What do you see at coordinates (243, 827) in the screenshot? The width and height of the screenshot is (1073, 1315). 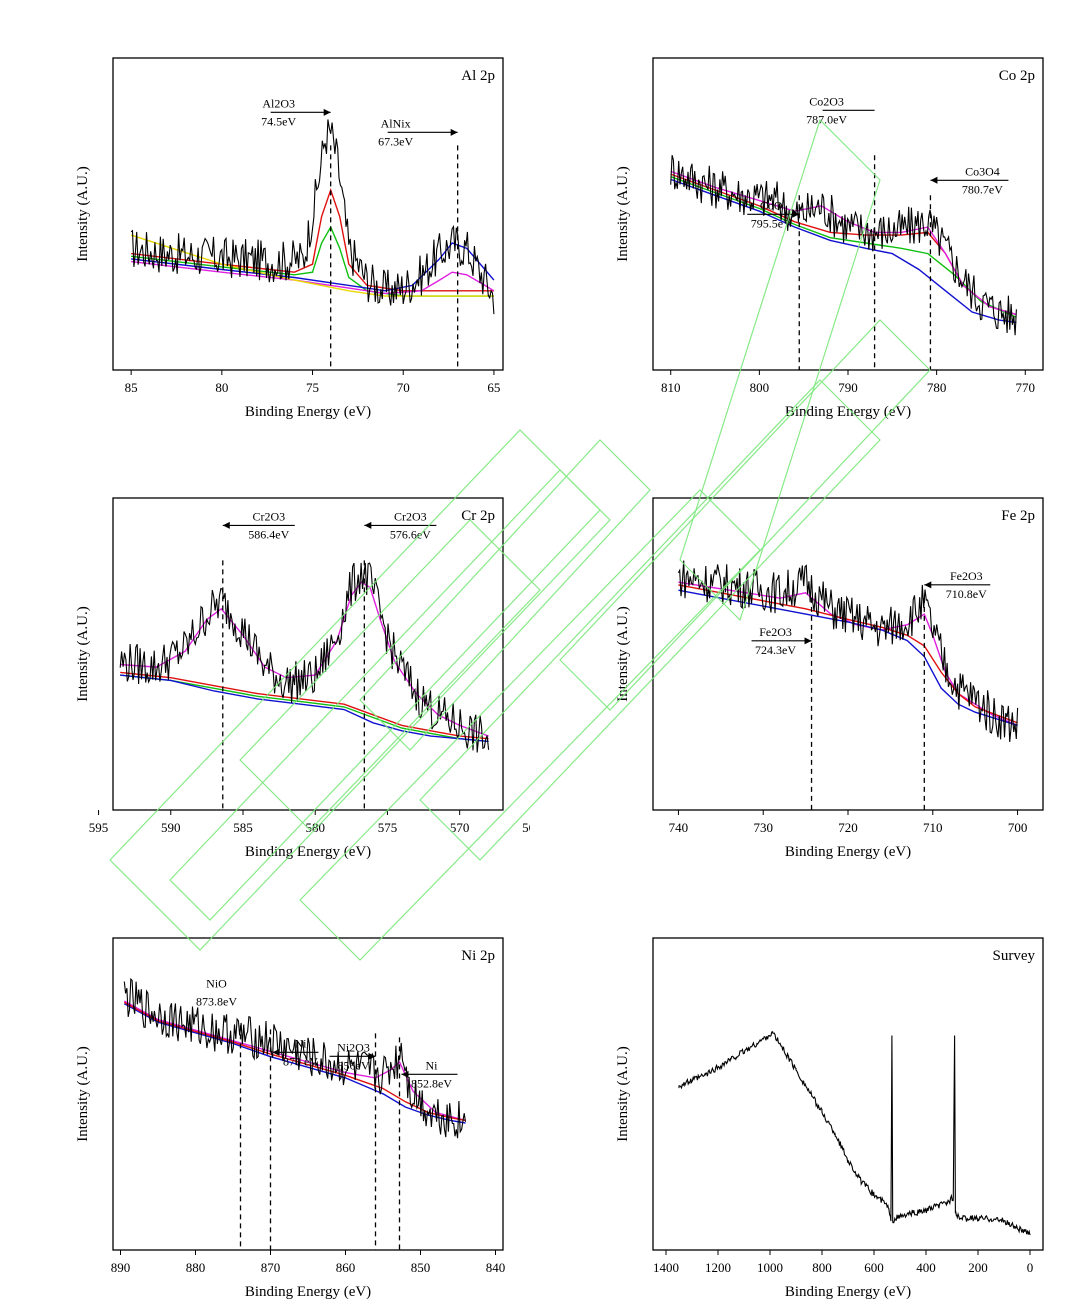 I see `x-tick-label: 585` at bounding box center [243, 827].